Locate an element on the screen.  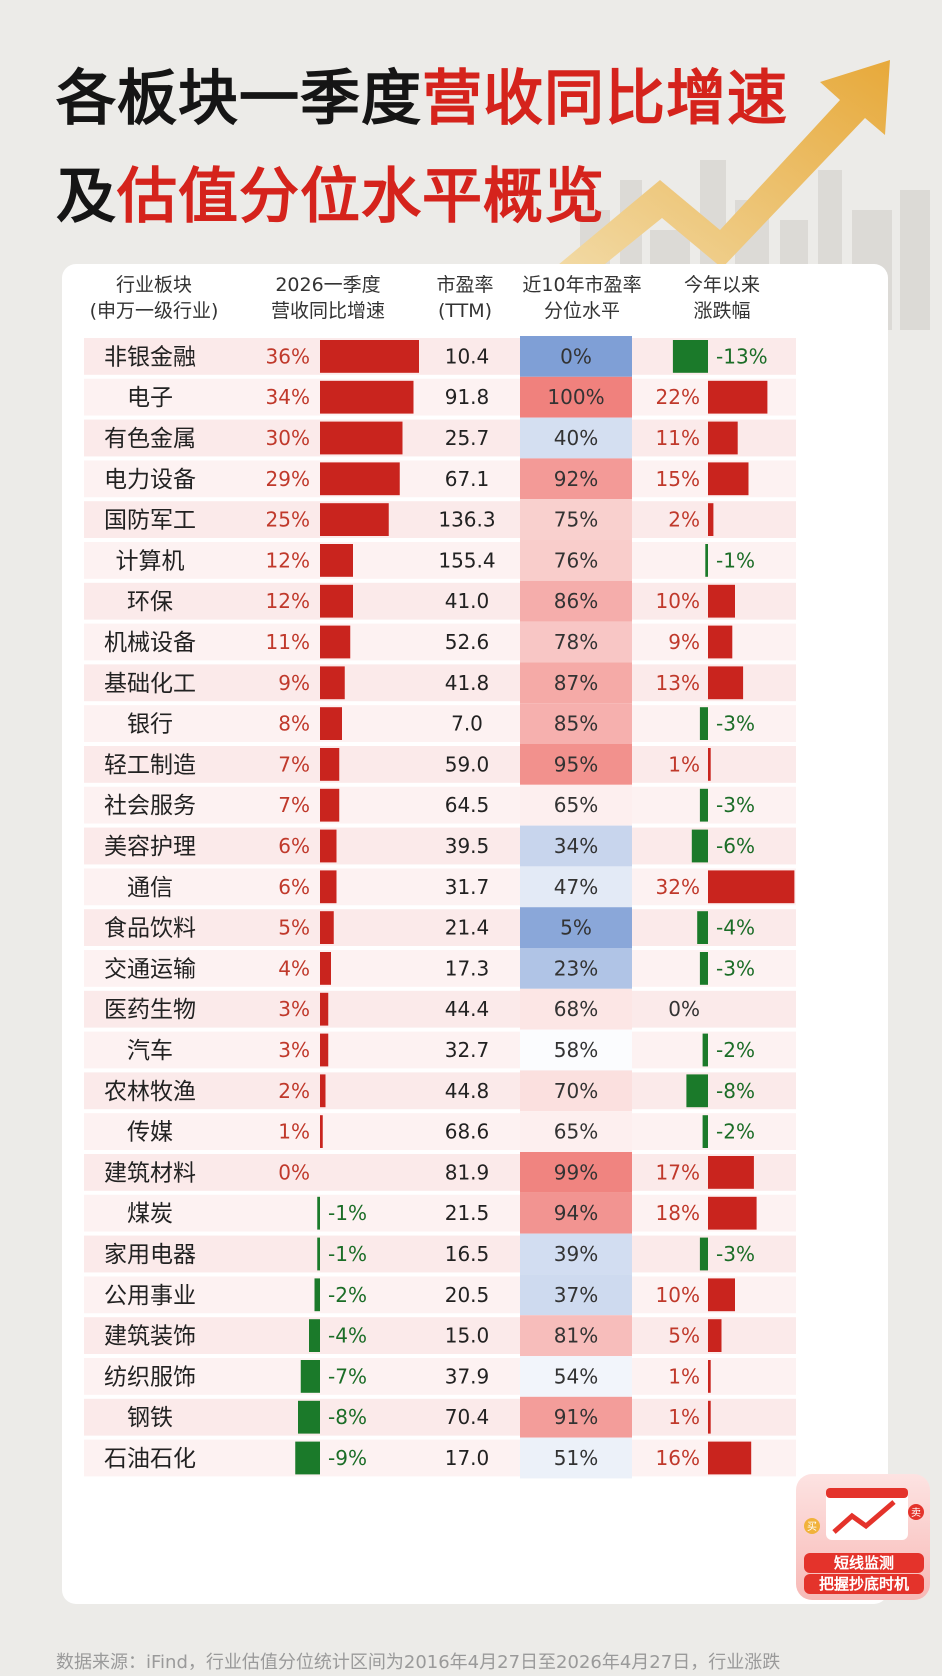
ytd-label: -13% is located at coordinates (742, 356).